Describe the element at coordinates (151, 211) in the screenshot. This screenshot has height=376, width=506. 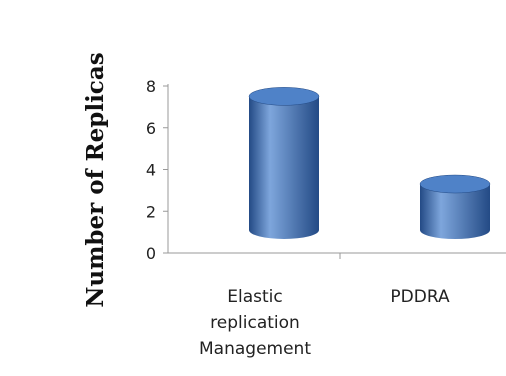
I see `y-tick-label: 2` at that location.